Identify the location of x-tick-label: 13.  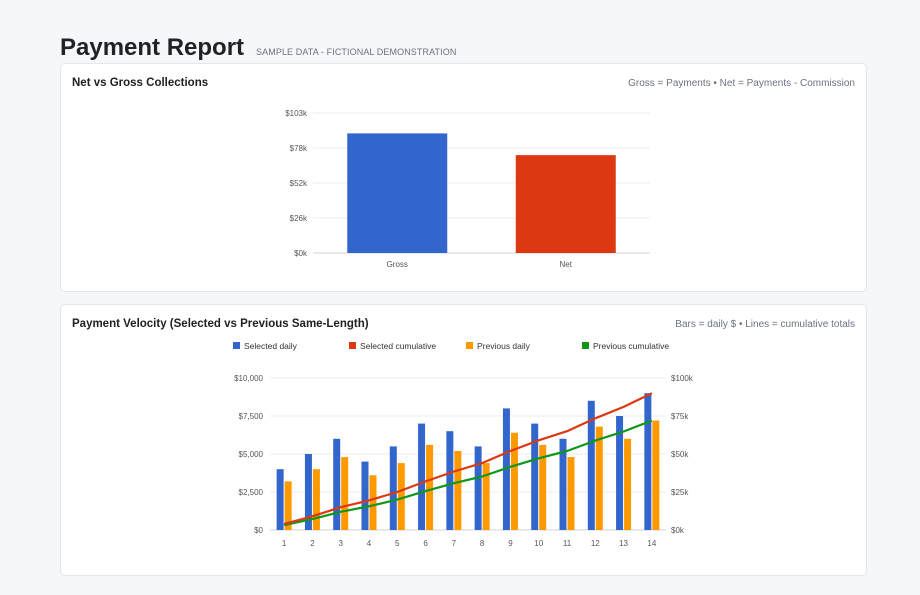
(623, 543).